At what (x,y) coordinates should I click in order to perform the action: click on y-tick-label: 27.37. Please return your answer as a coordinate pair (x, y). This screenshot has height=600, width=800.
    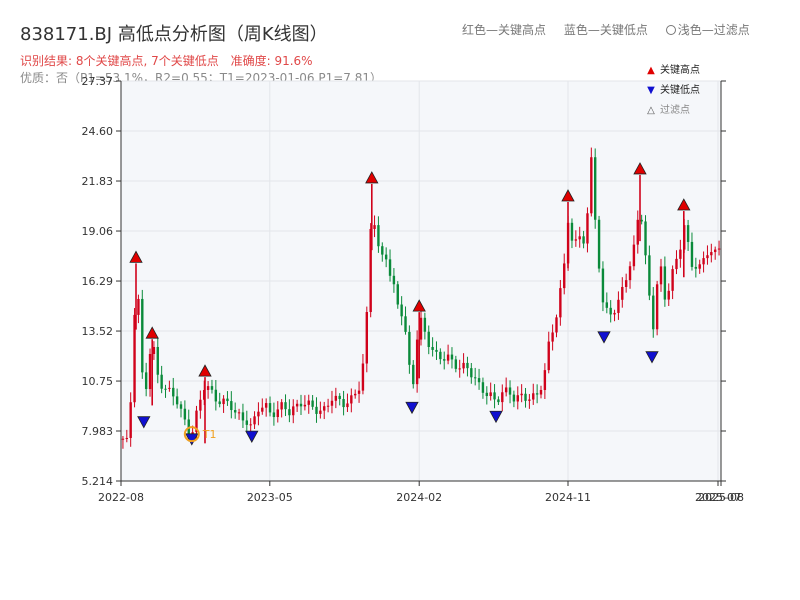
    Looking at the image, I should click on (98, 81).